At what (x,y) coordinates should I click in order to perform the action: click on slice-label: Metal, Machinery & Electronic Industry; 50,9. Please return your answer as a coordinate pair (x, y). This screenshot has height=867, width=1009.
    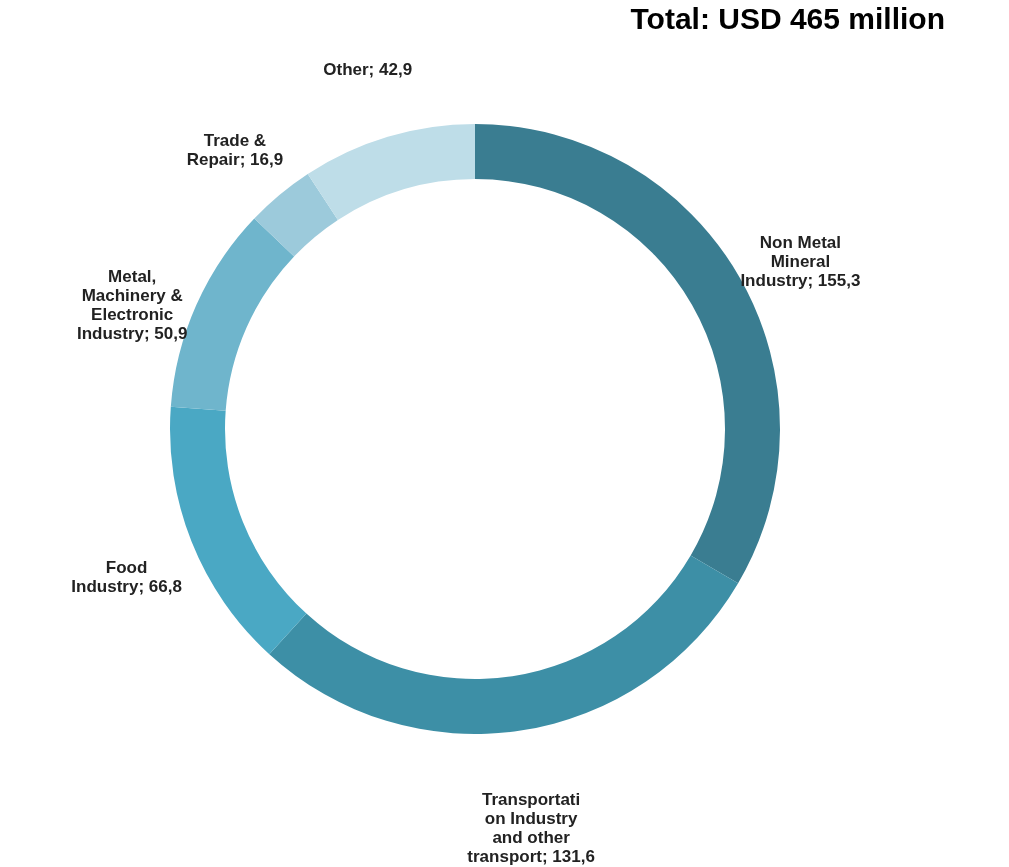
    Looking at the image, I should click on (132, 304).